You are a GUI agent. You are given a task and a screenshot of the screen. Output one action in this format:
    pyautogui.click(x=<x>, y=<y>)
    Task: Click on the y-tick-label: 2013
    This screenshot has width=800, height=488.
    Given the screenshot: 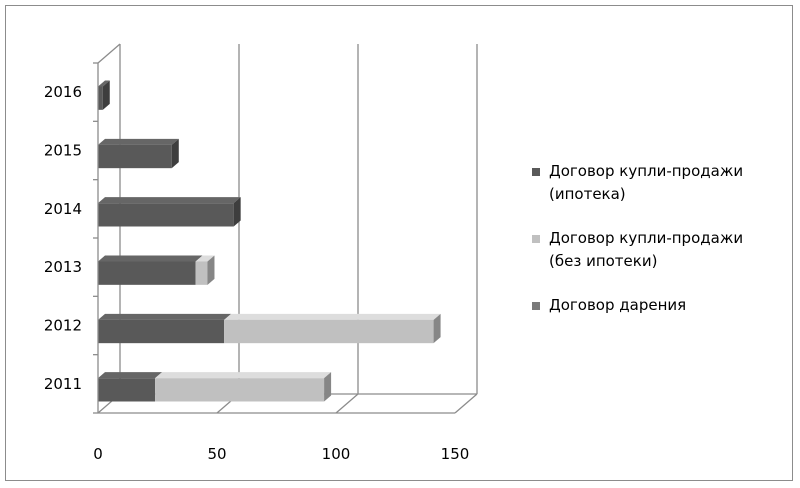 What is the action you would take?
    pyautogui.click(x=63, y=267)
    